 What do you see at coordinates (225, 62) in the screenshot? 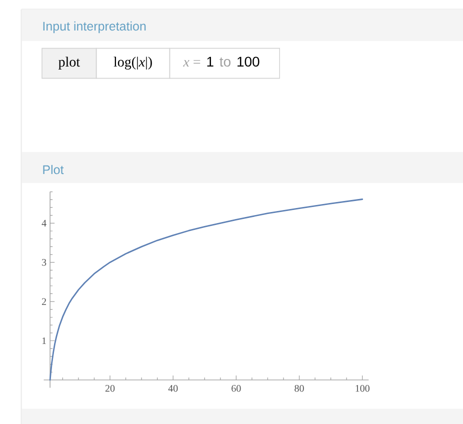
I see `text: to` at bounding box center [225, 62].